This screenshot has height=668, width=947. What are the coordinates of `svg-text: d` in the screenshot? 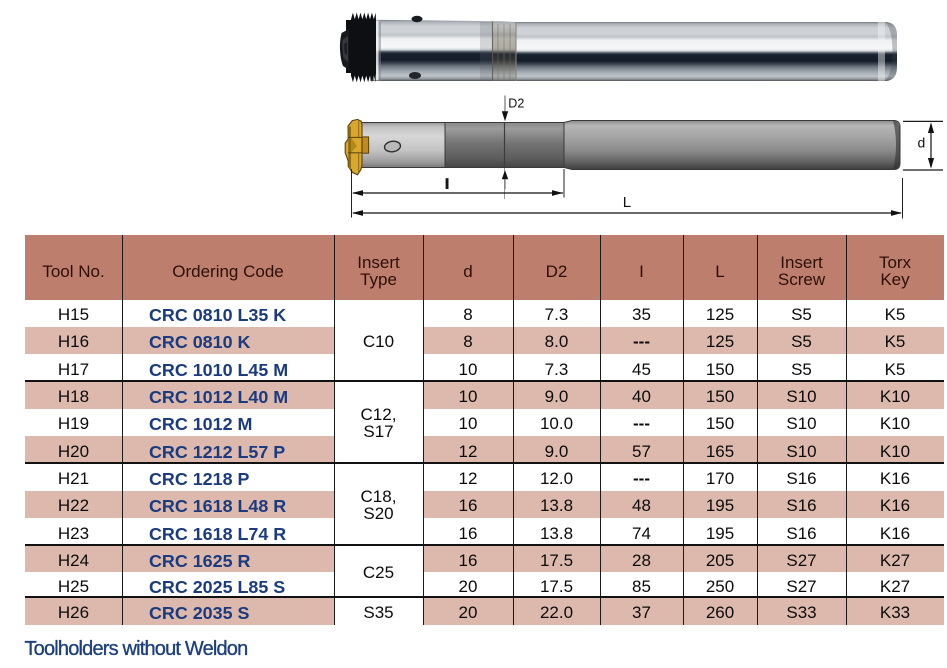 It's located at (922, 143).